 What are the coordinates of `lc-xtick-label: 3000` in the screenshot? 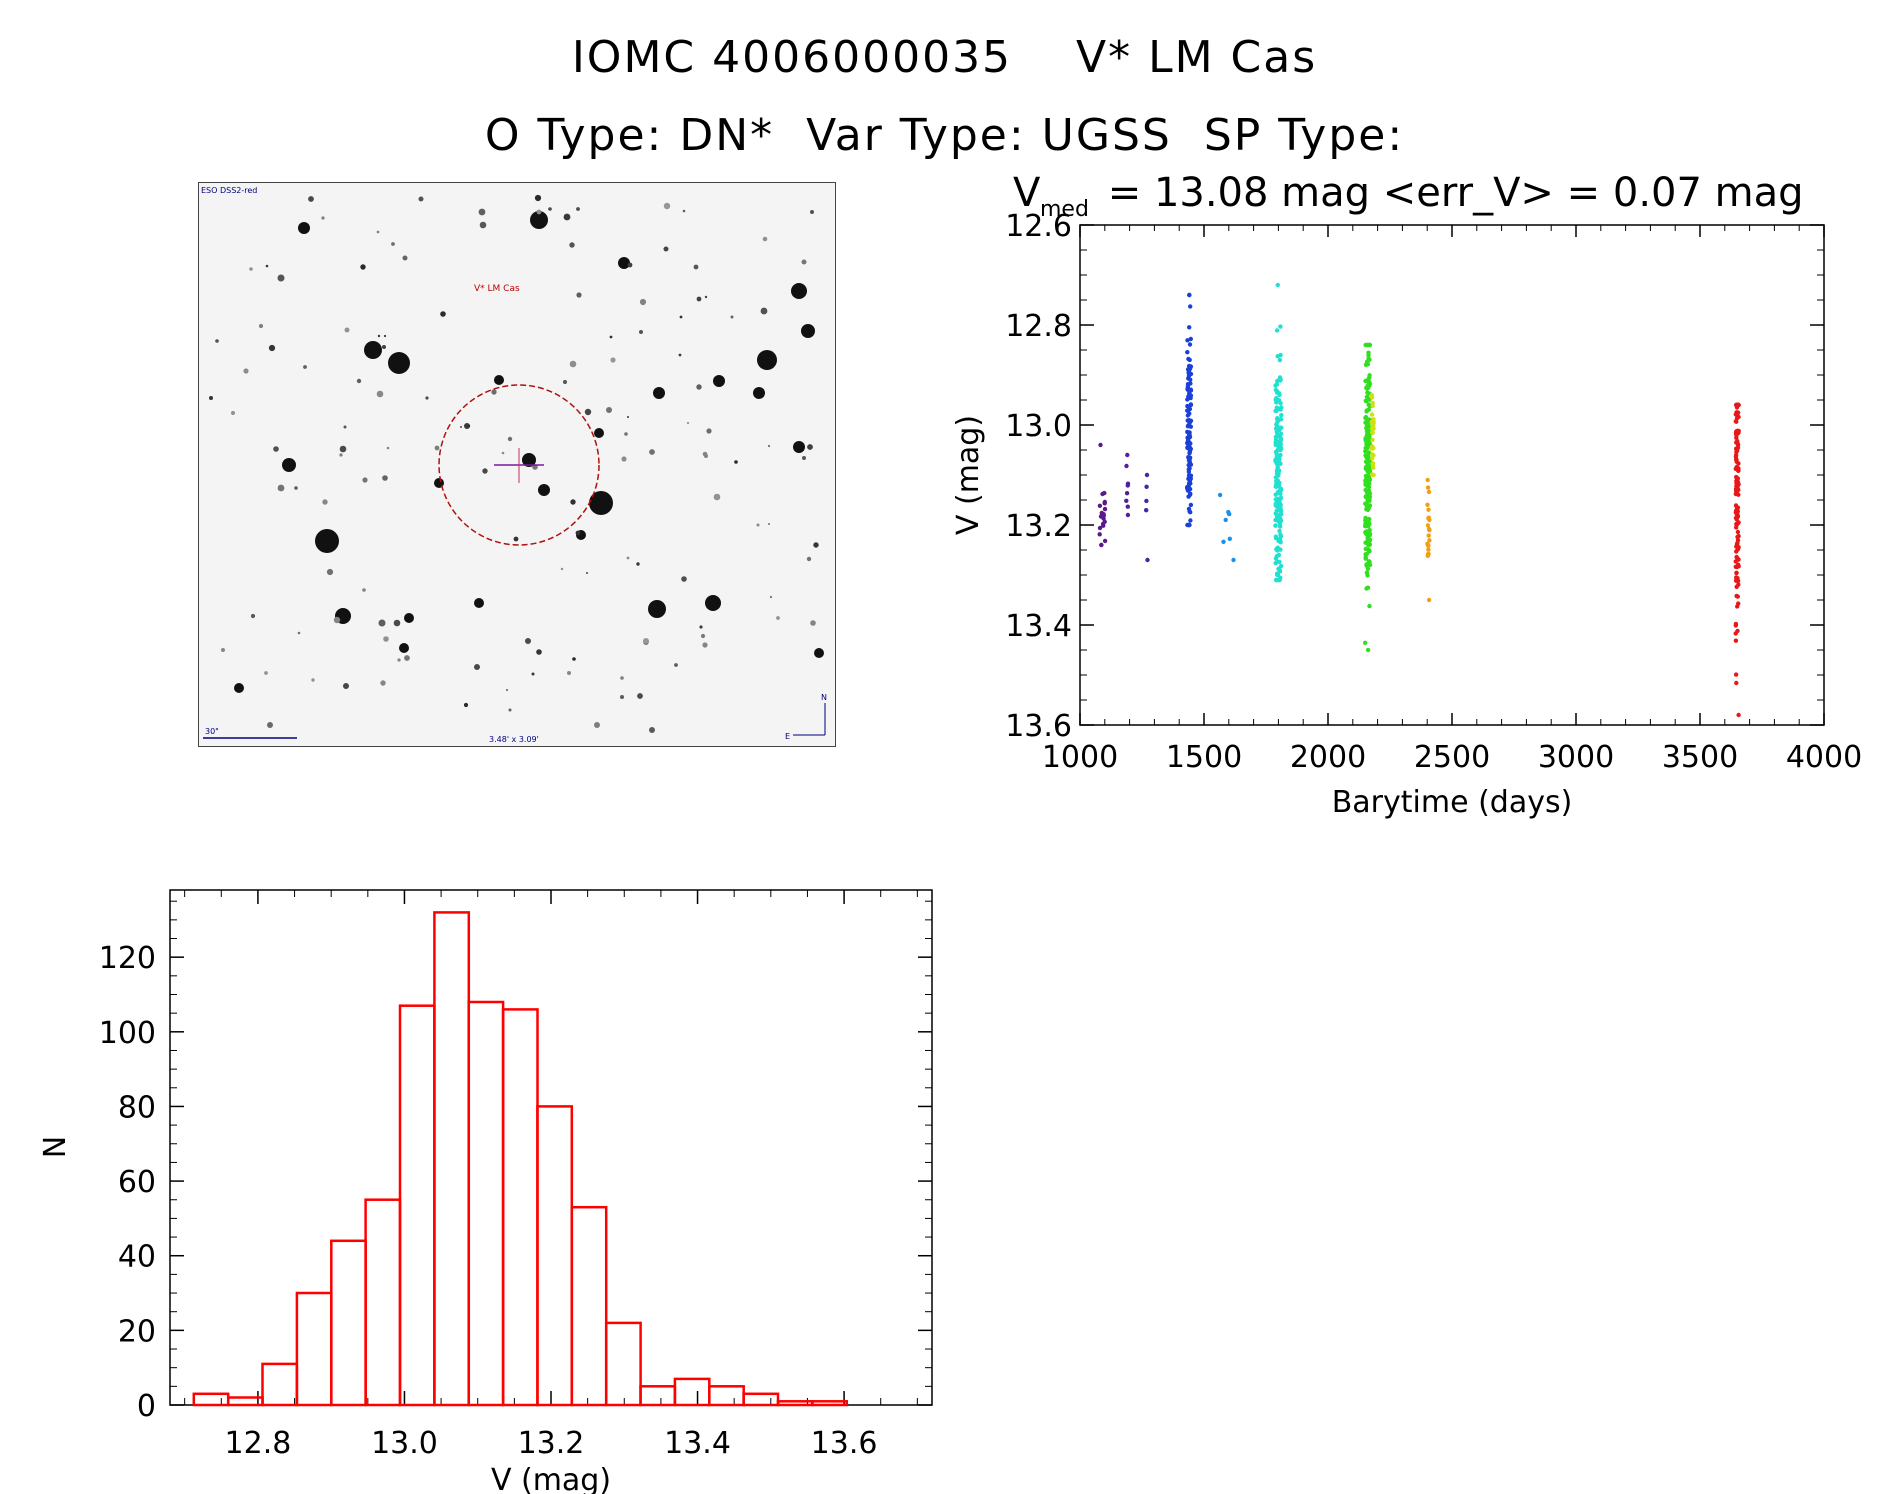 It's located at (1576, 757).